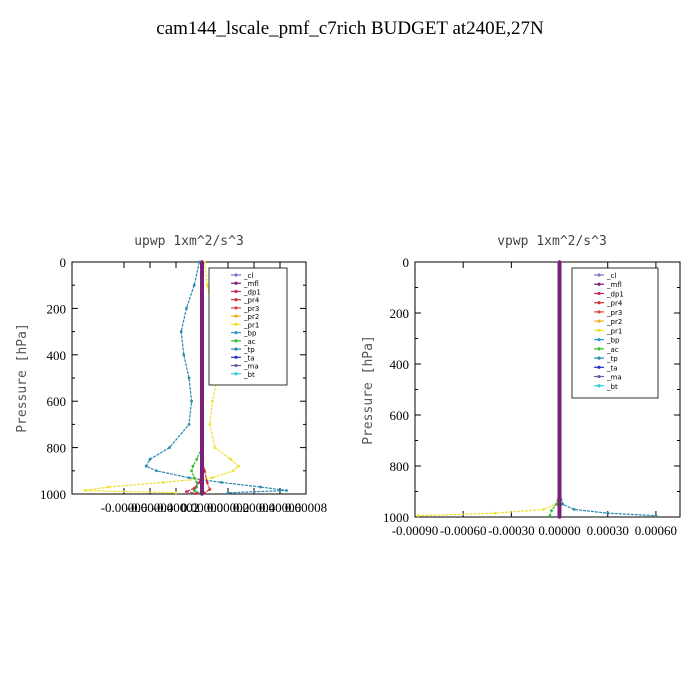 This screenshot has width=700, height=700. What do you see at coordinates (251, 301) in the screenshot?
I see `legend-label: _pr4` at bounding box center [251, 301].